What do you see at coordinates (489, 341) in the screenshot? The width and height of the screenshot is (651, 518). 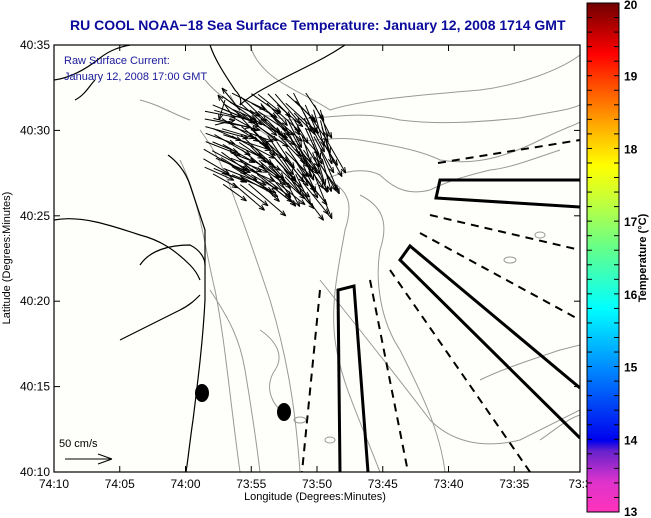 I see `lane-box-southeast` at bounding box center [489, 341].